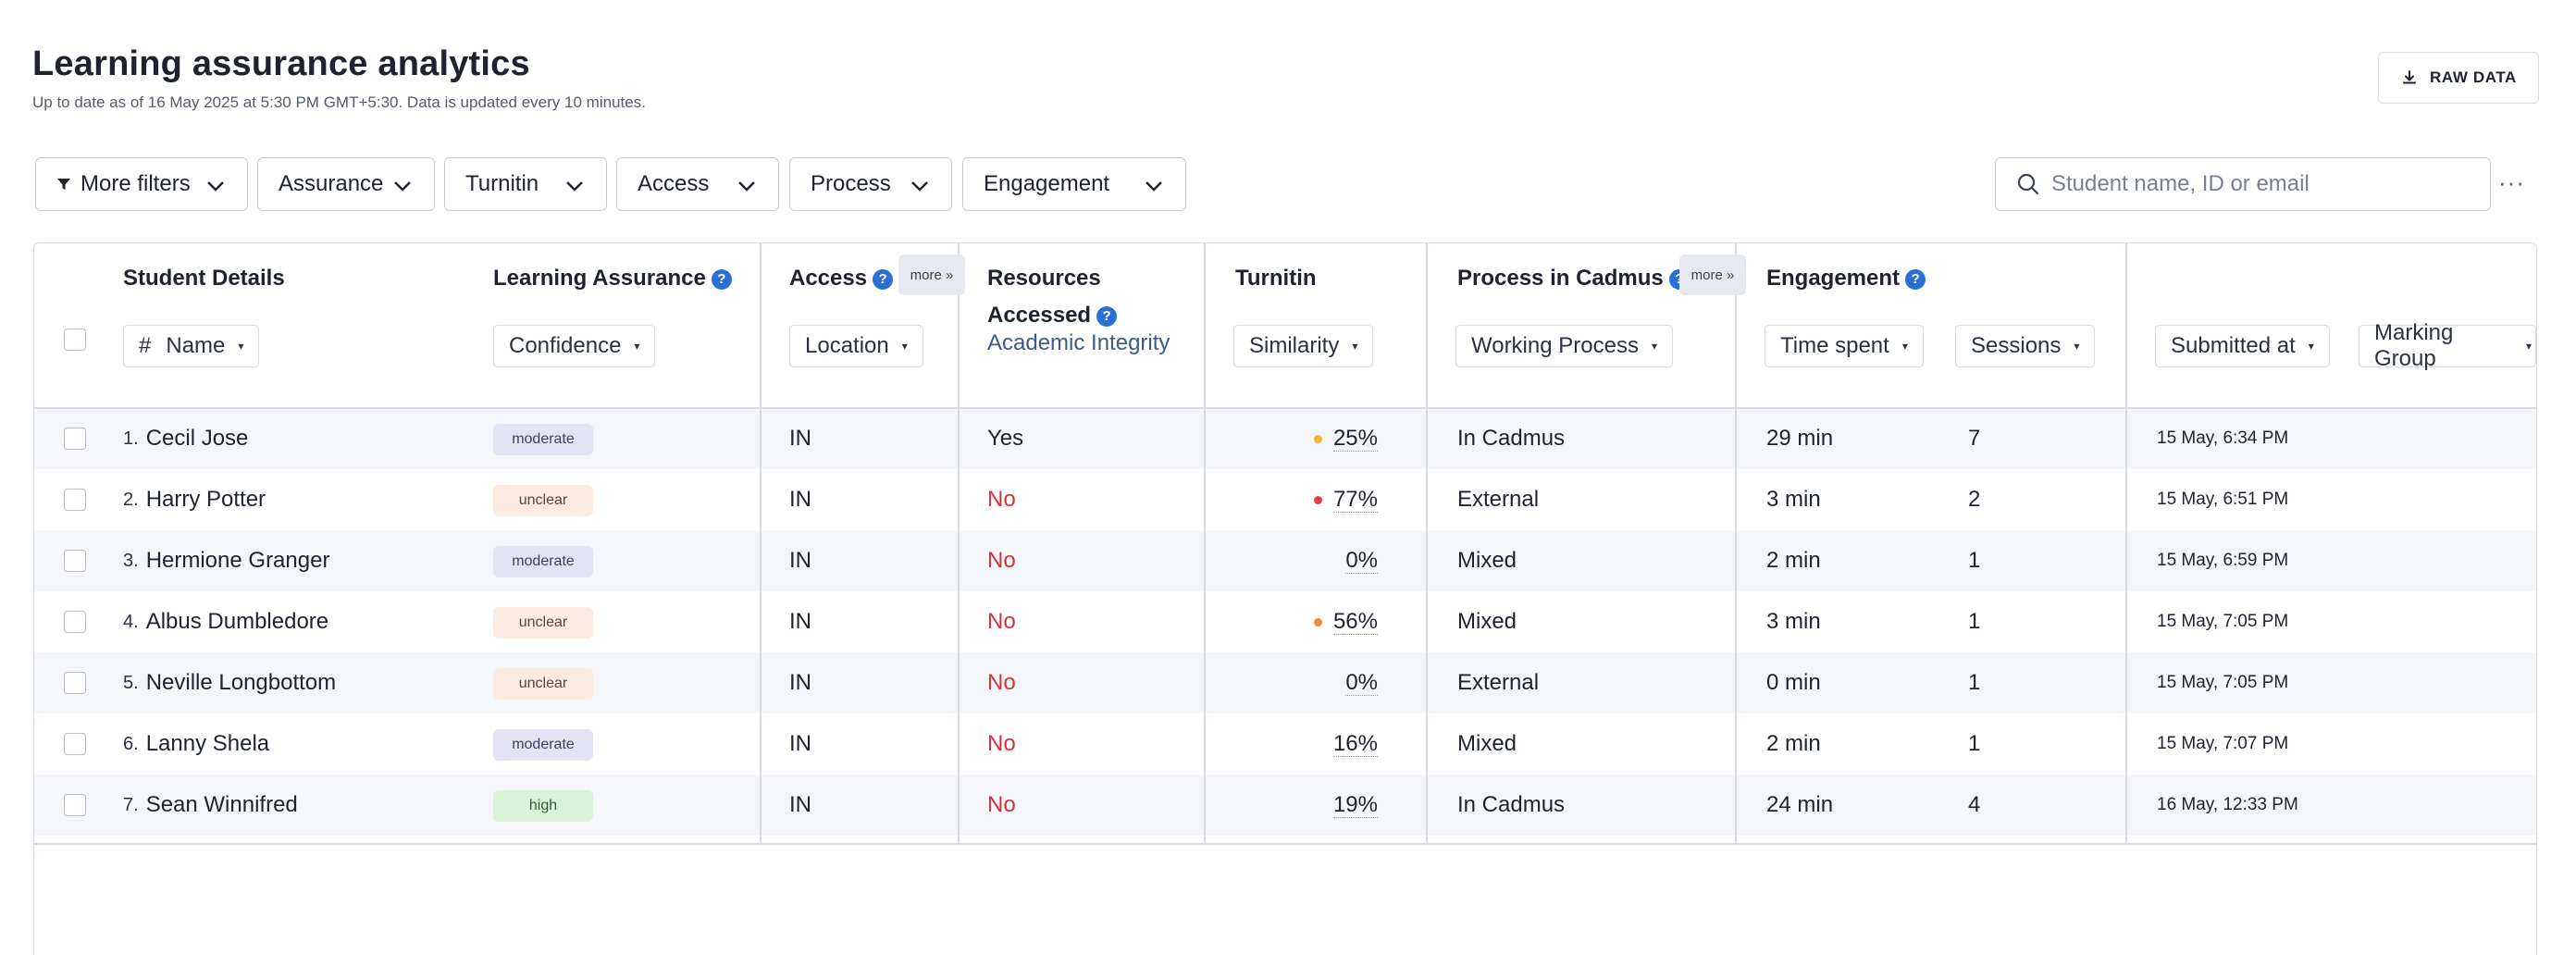 This screenshot has width=2576, height=955. Describe the element at coordinates (1561, 278) in the screenshot. I see `process-in-cadmus-label: Process in Cadmus` at that location.